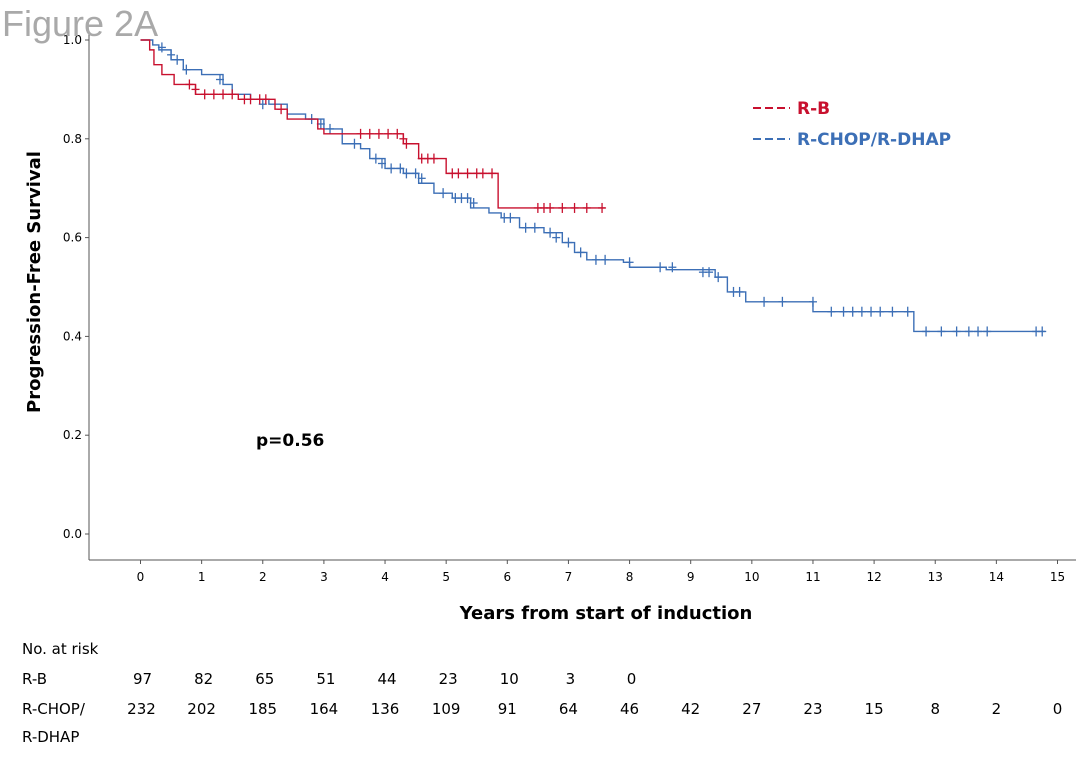  I want to click on x-tick-label: 15, so click(1057, 577).